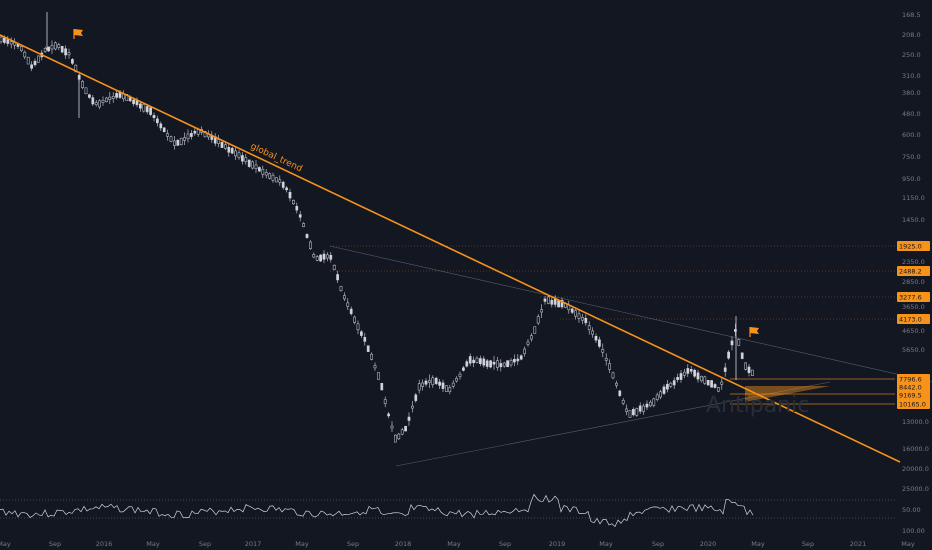 Image resolution: width=932 pixels, height=550 pixels. I want to click on y-tick-label: 480.0, so click(911, 114).